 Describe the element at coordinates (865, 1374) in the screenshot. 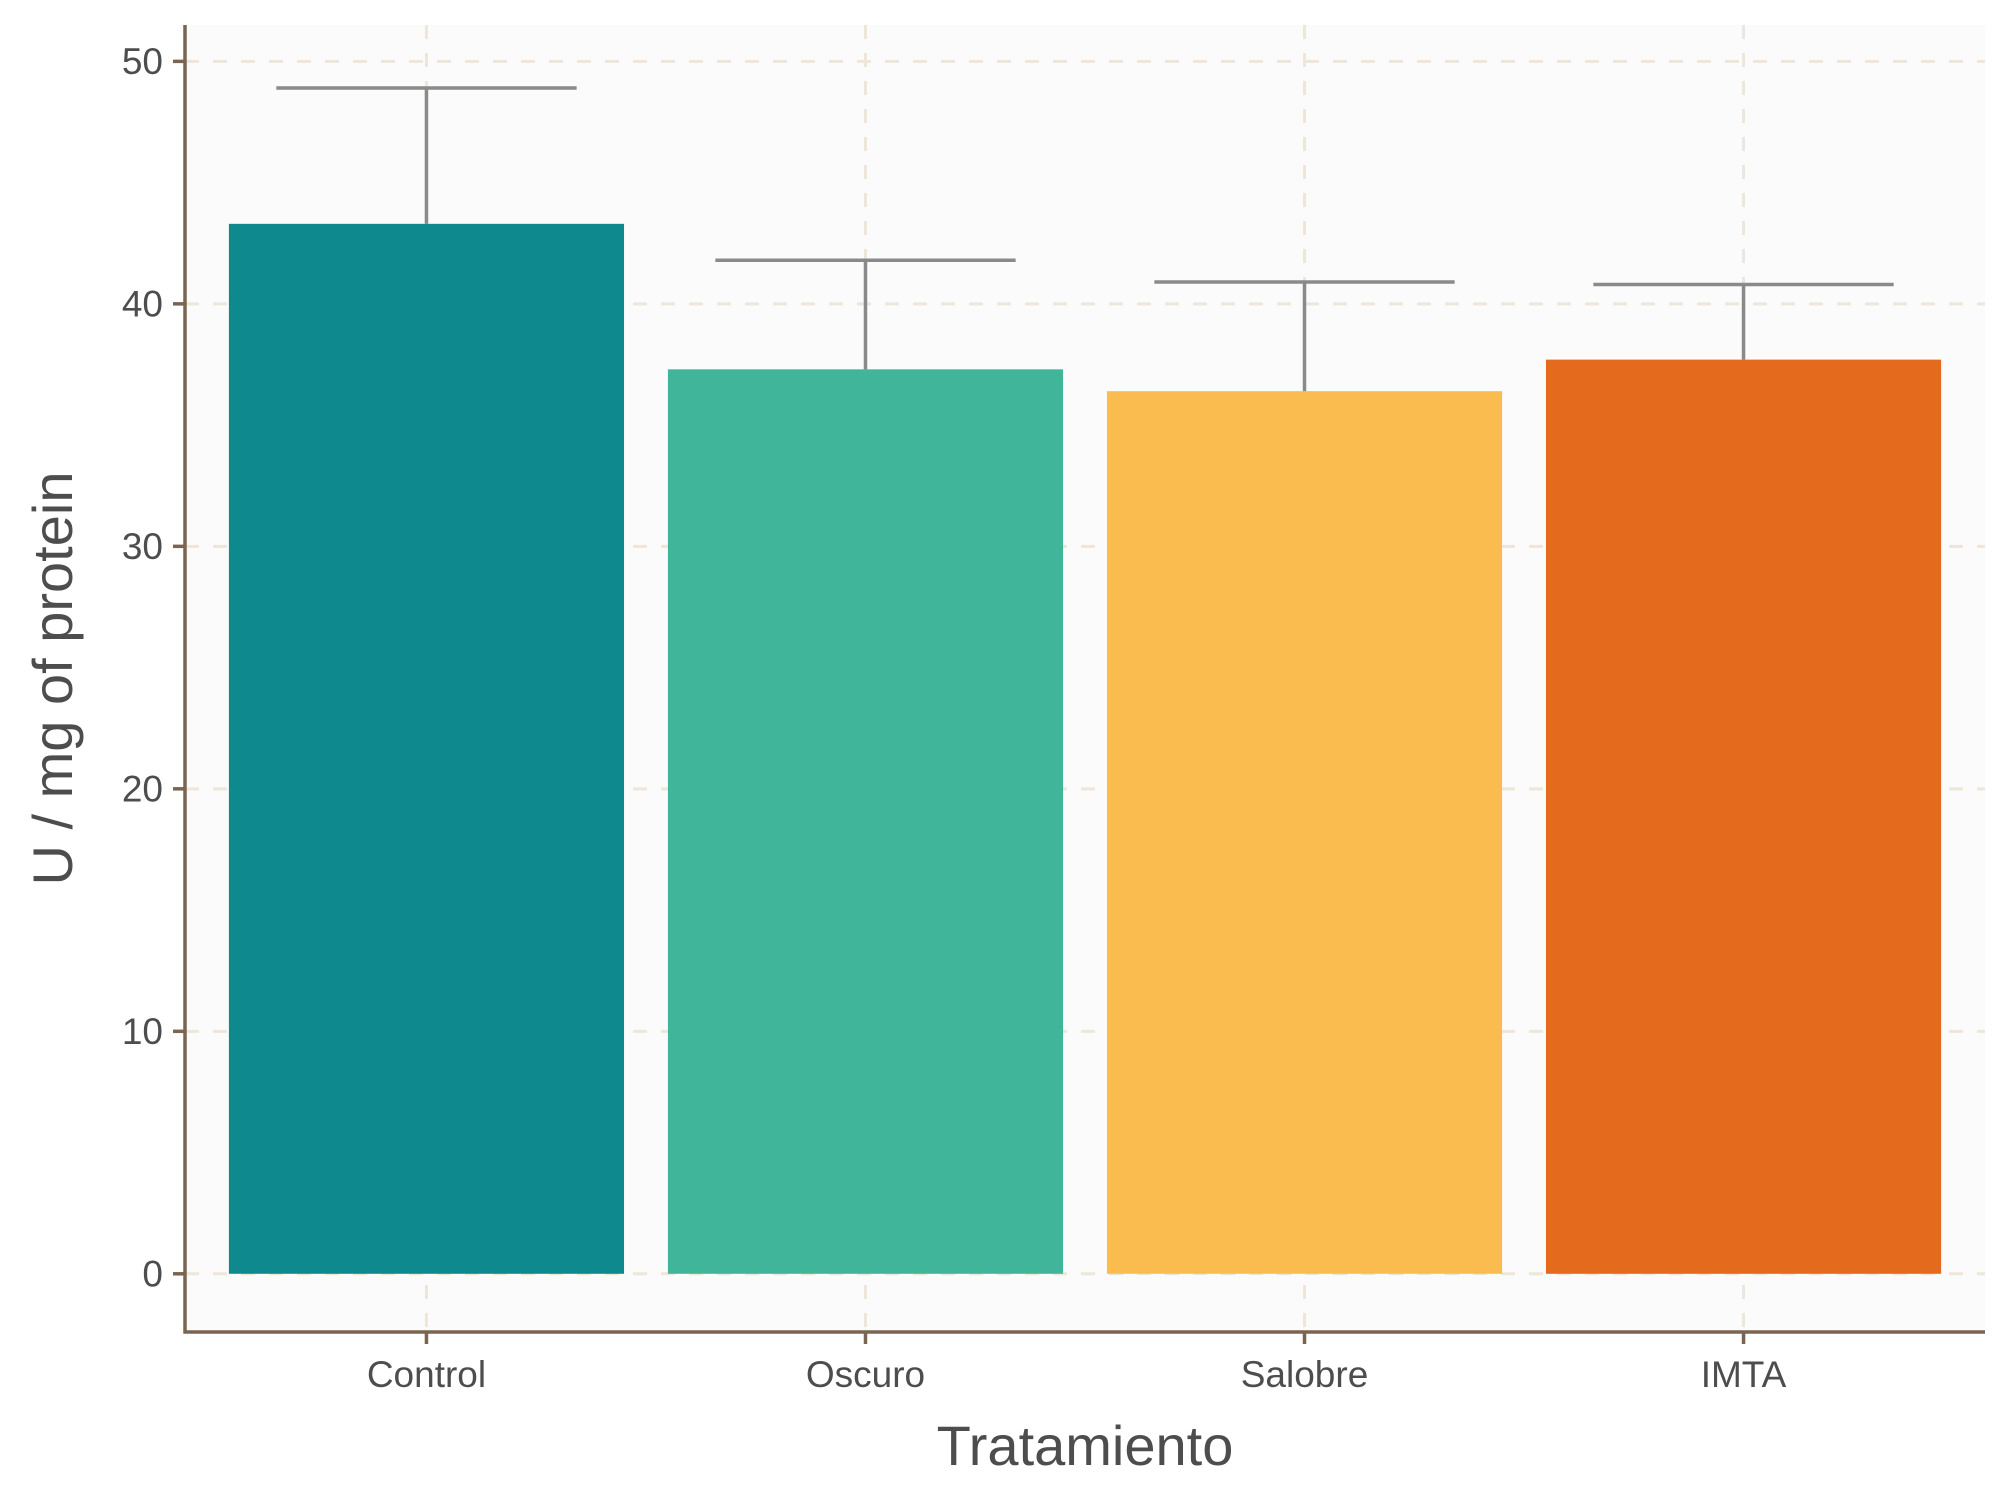

I see `x-tick-label: Oscuro` at that location.